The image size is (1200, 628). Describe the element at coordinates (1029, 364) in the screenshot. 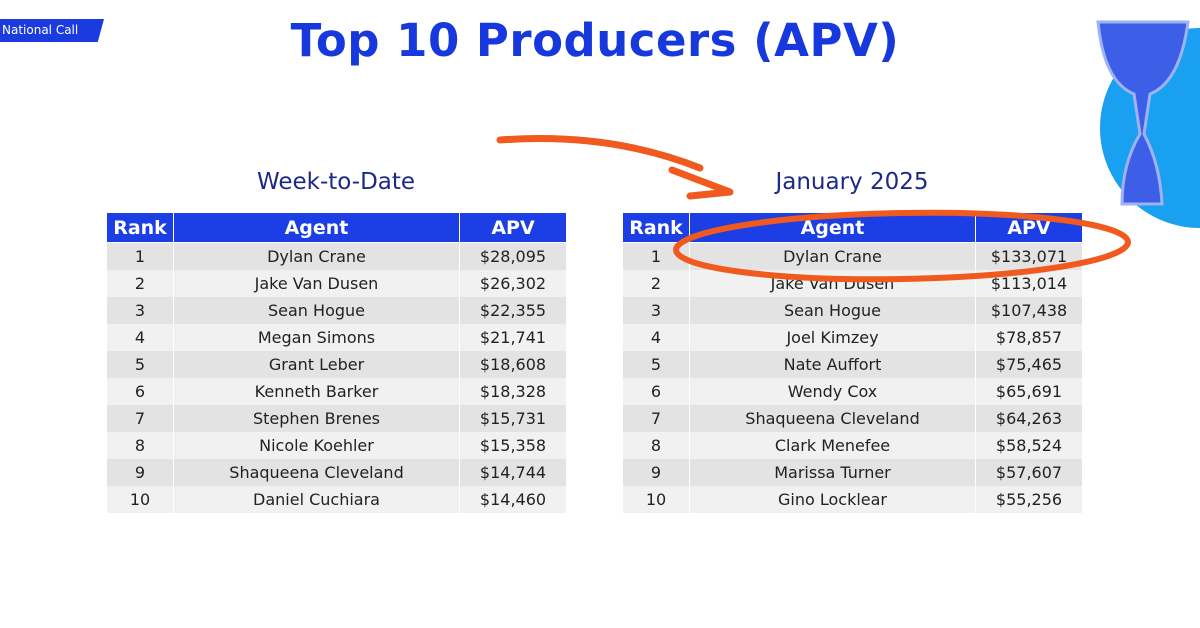

I see `cell: $75,465` at that location.